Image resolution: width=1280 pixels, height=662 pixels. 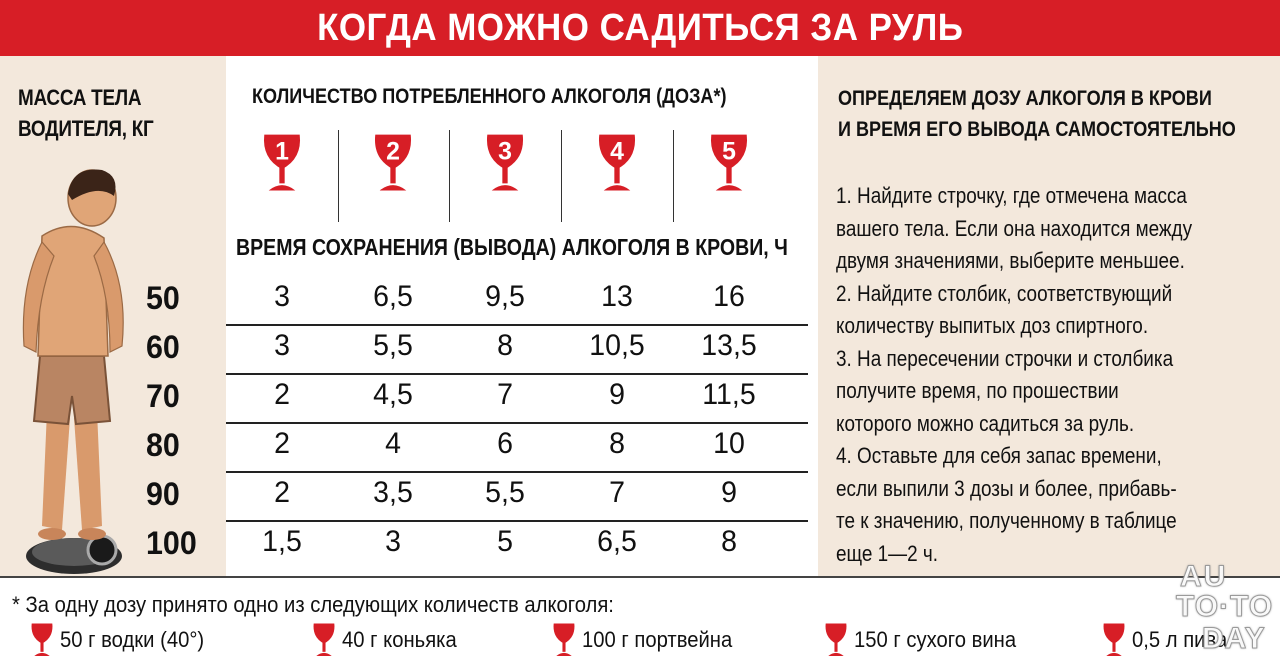 I want to click on instruction-line: если выпили 3 дозы и более, прибавь-, so click(x=1006, y=488).